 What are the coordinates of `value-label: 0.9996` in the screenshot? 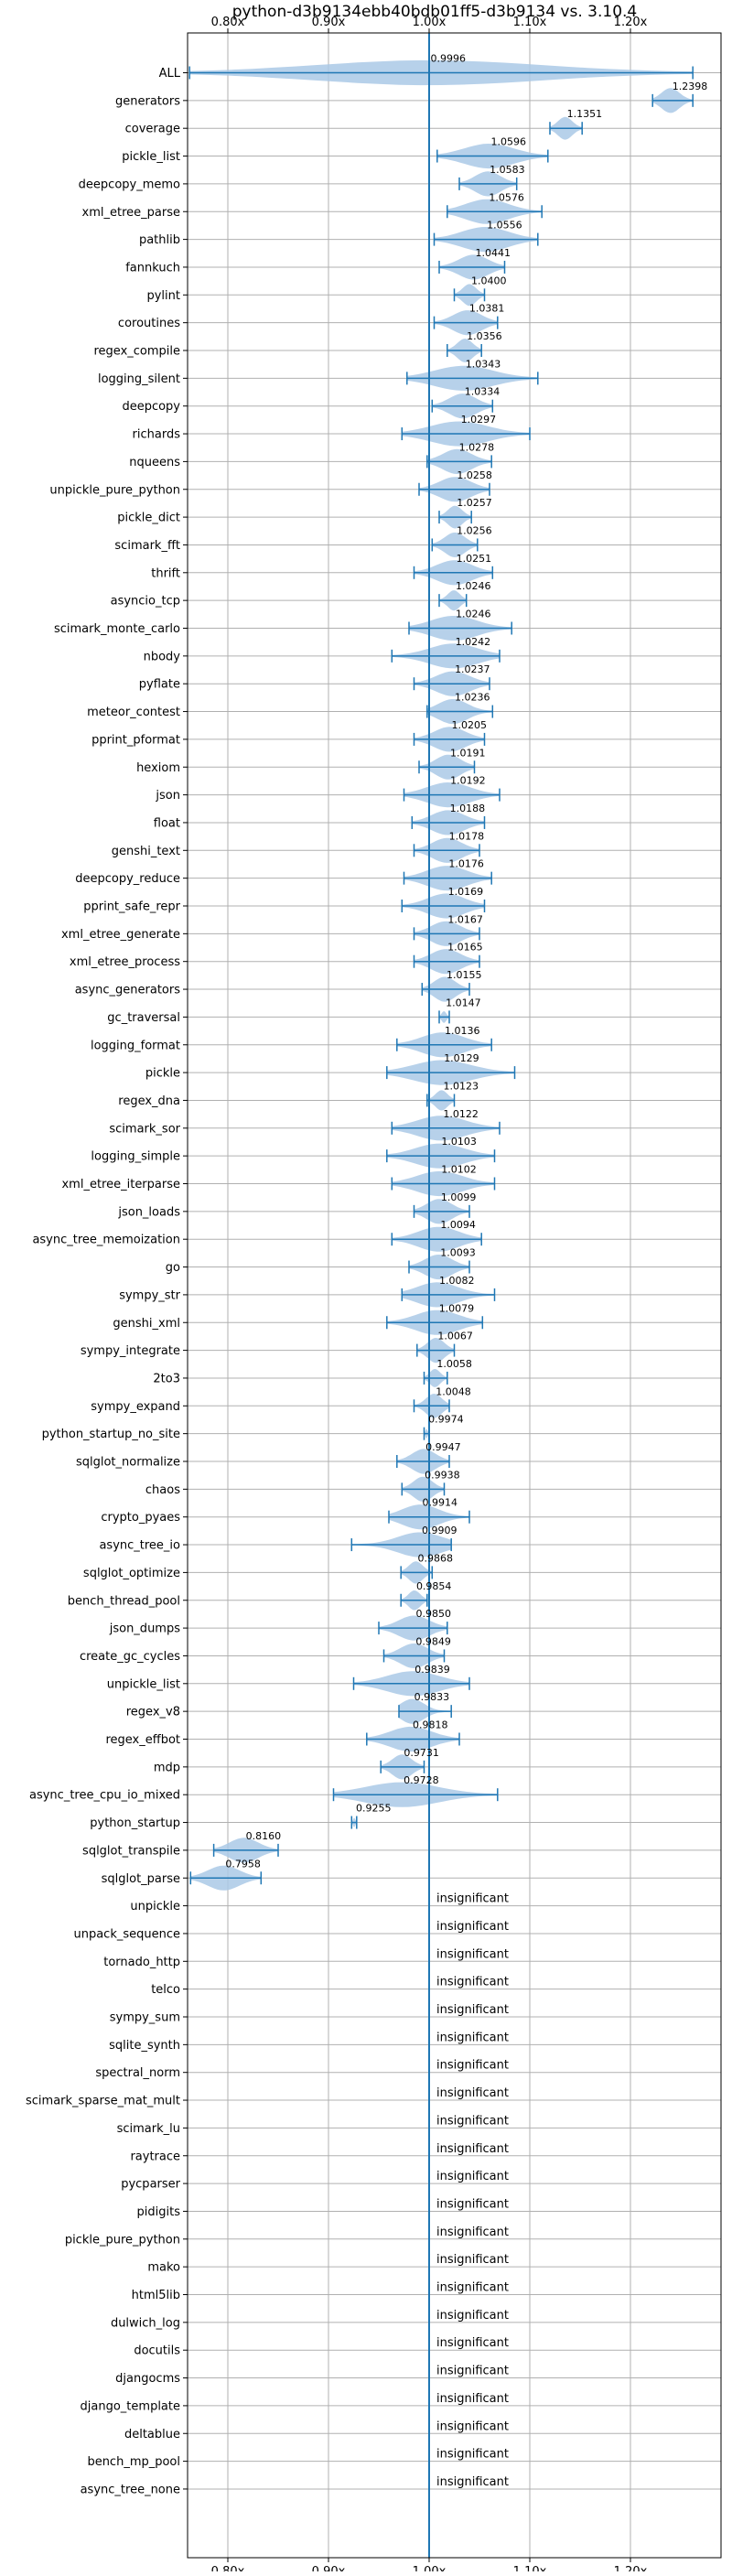 It's located at (449, 59).